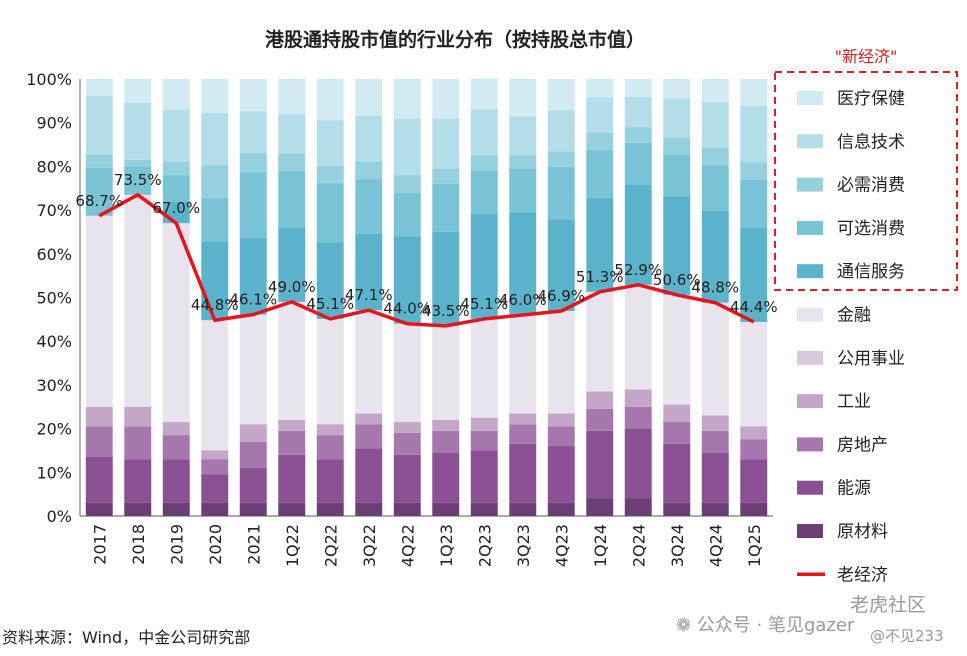 This screenshot has width=967, height=656. What do you see at coordinates (754, 545) in the screenshot?
I see `x-tick-label: 1Q25` at bounding box center [754, 545].